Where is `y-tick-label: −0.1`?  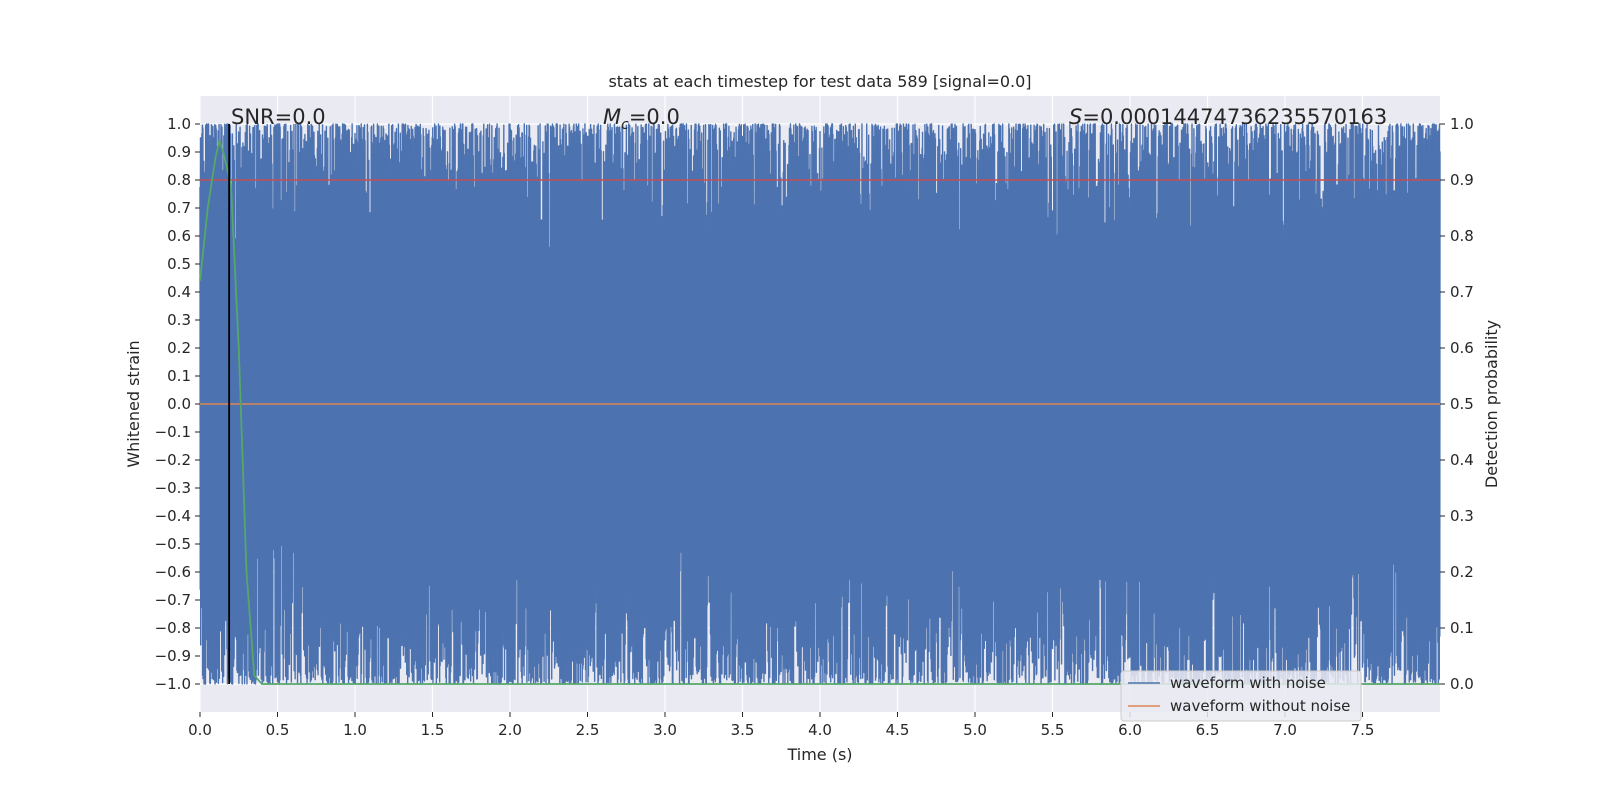 y-tick-label: −0.1 is located at coordinates (173, 432).